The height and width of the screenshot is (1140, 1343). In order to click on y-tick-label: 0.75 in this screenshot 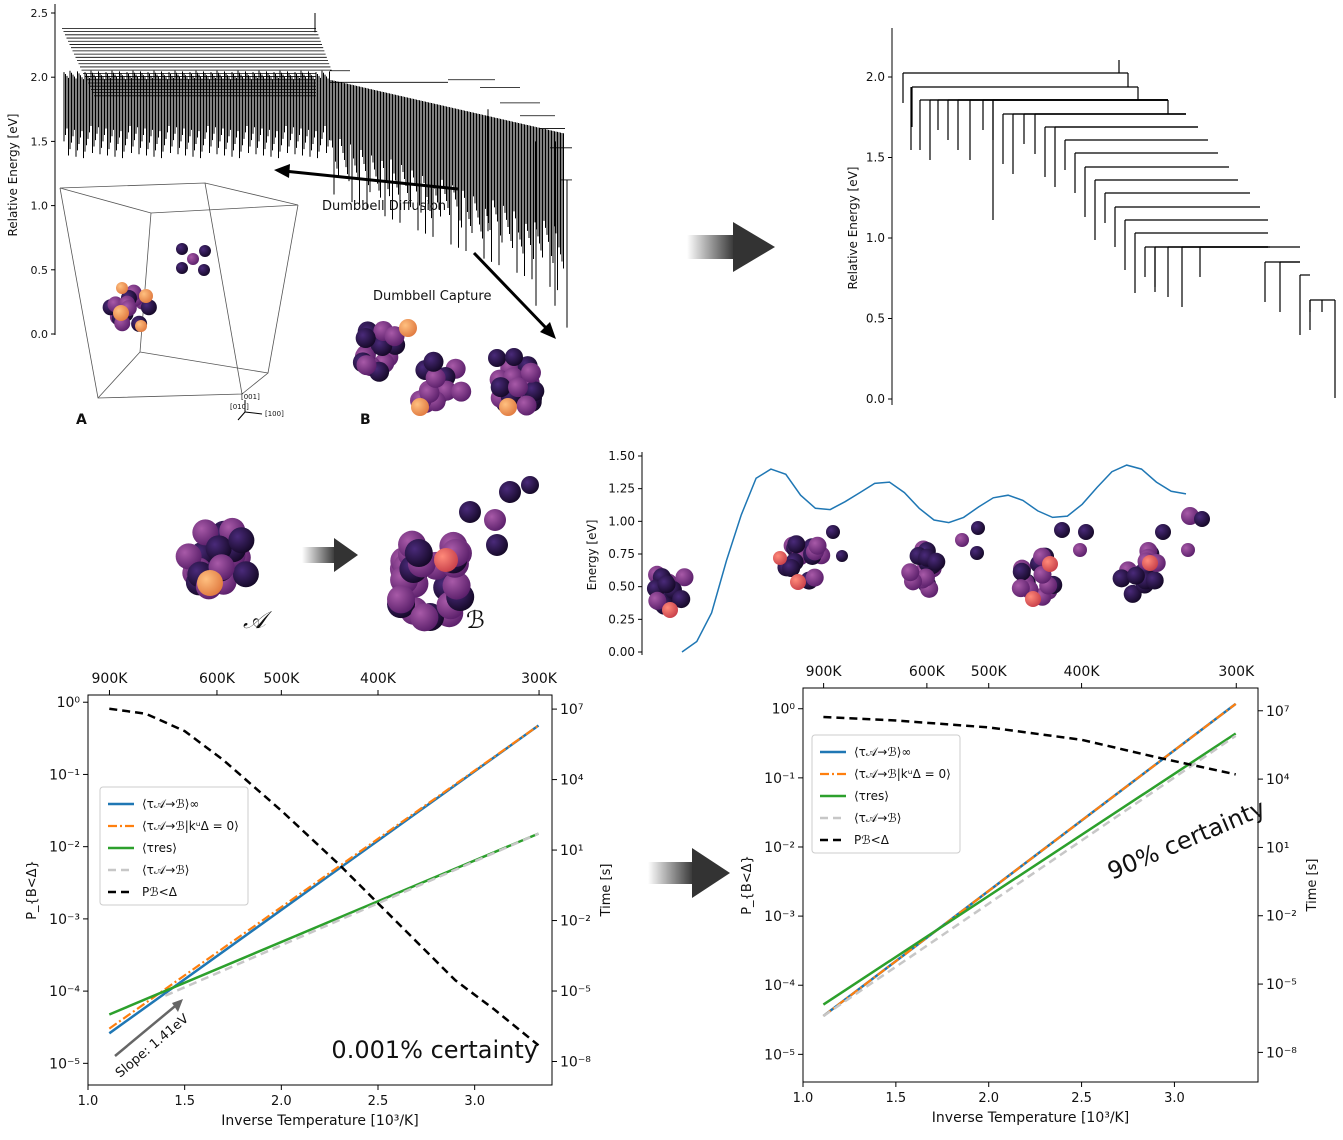, I will do `click(621, 554)`.